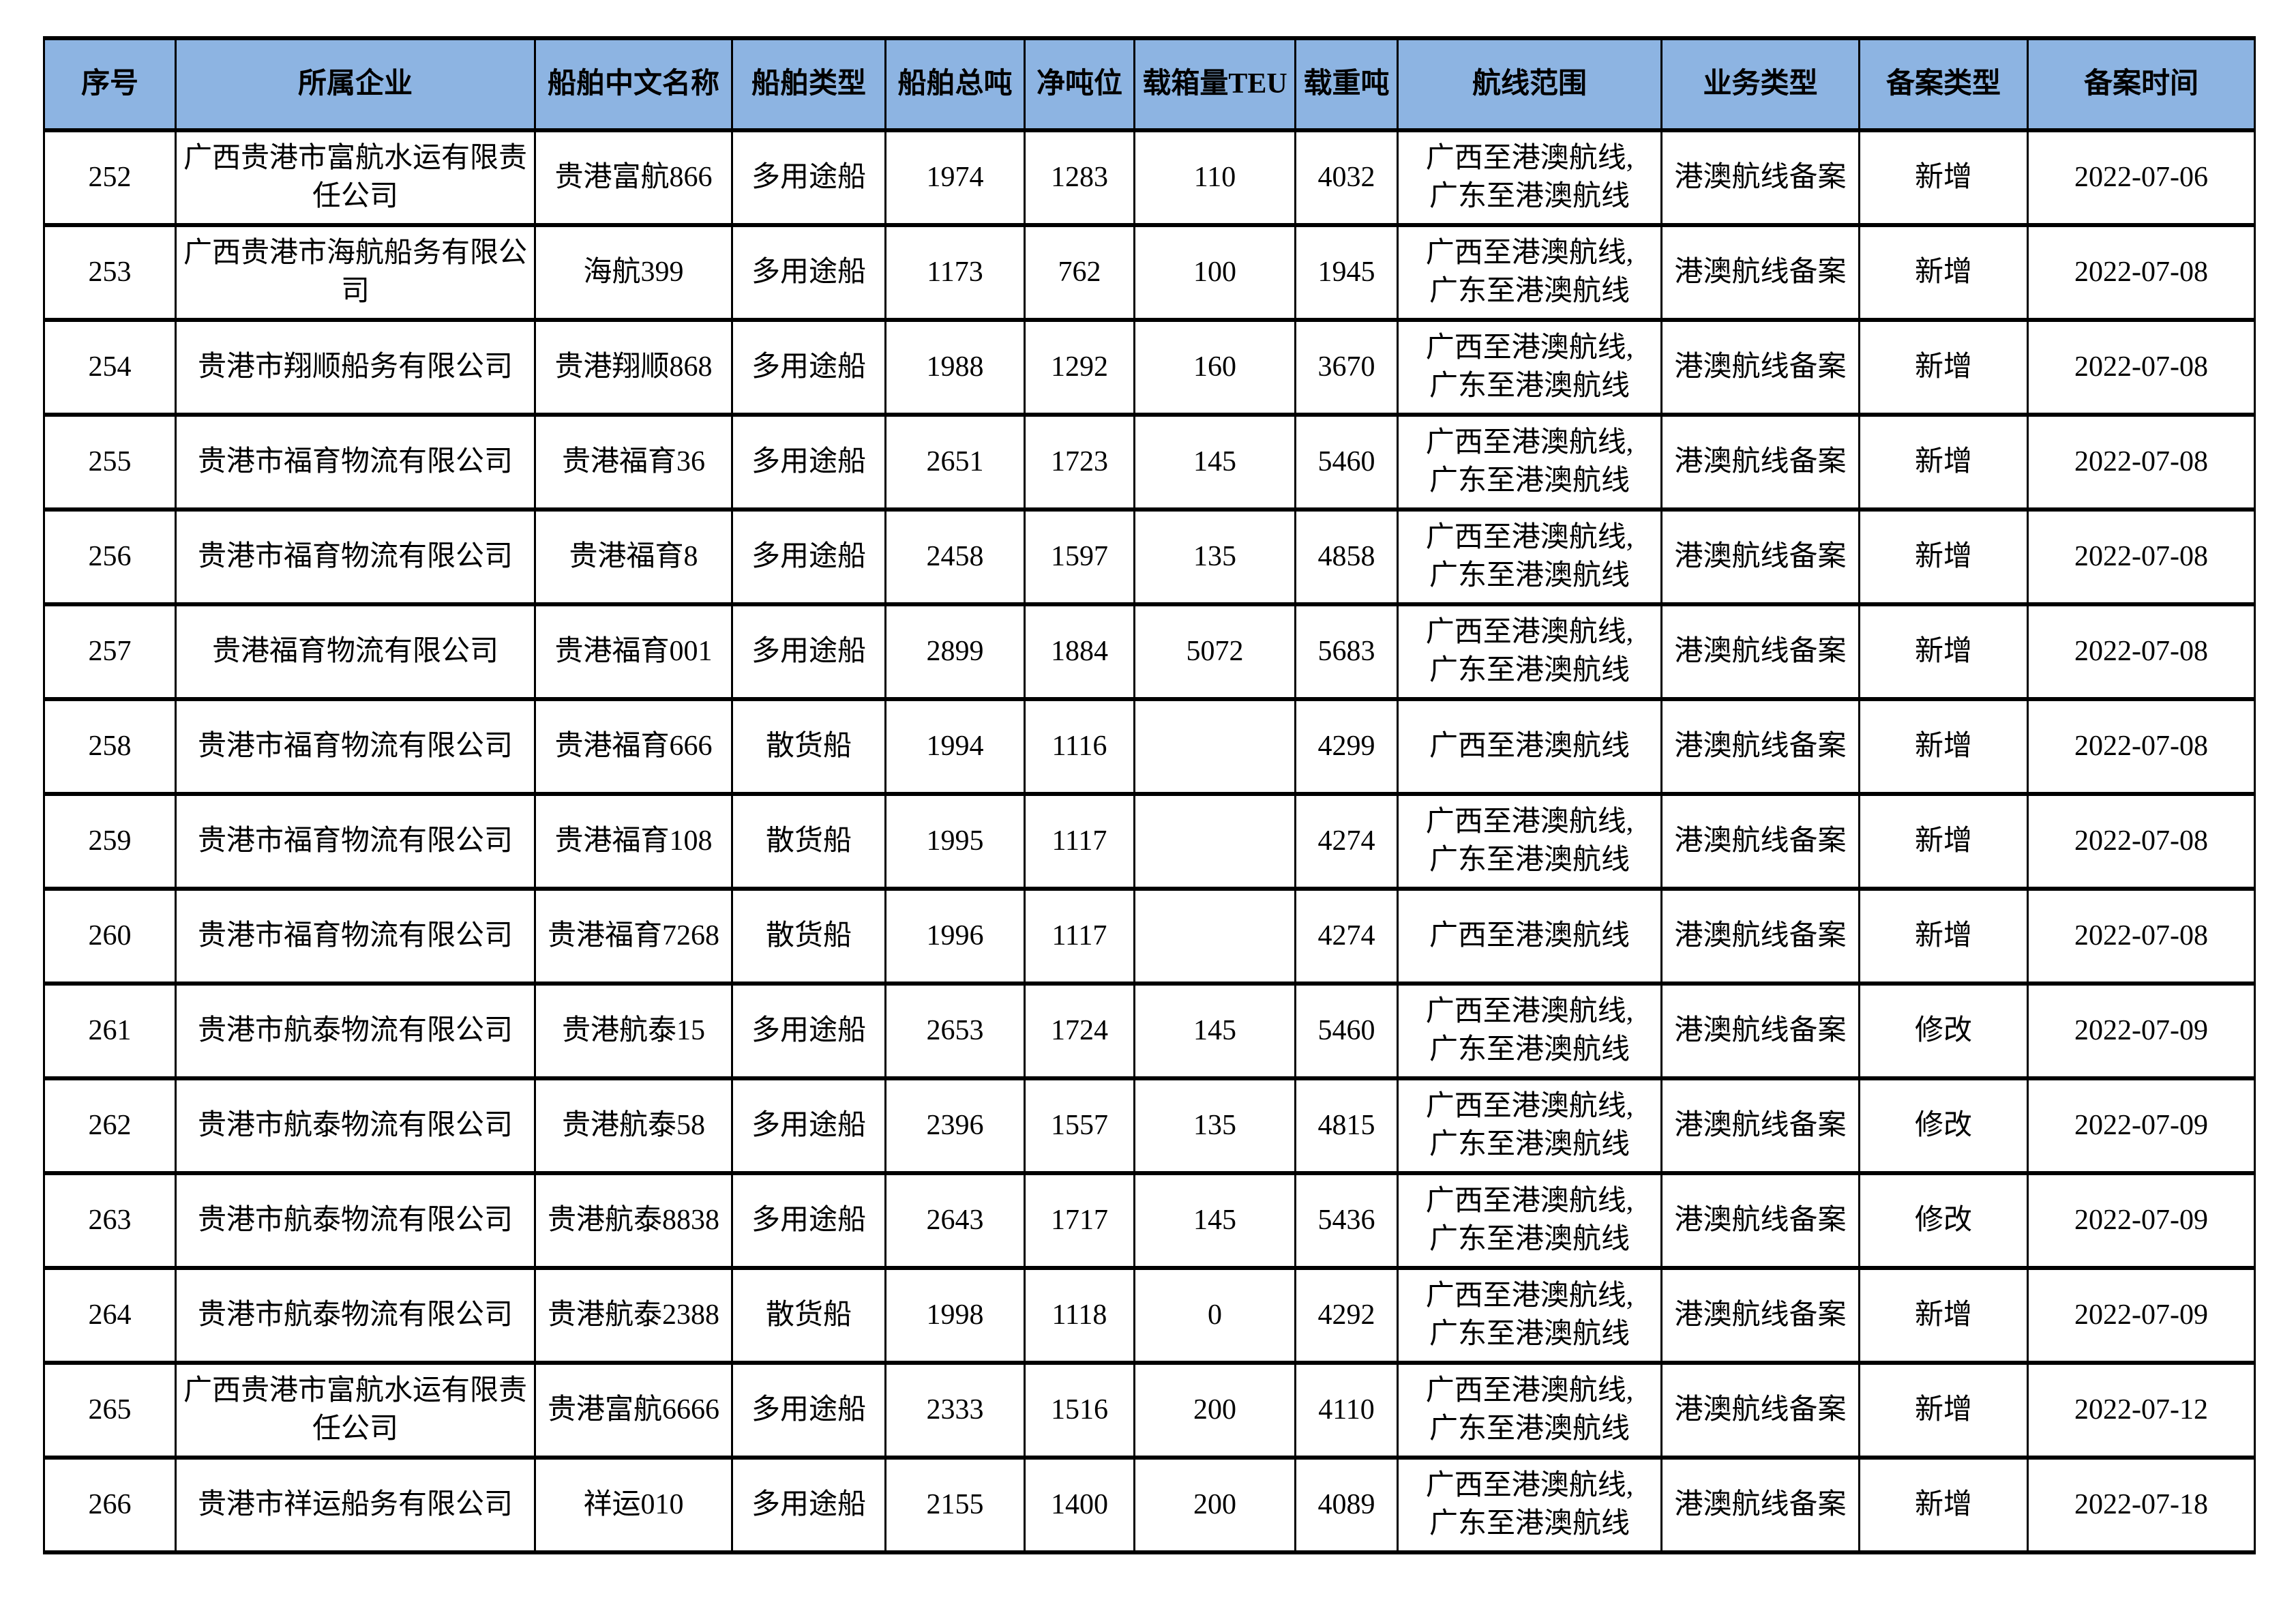 This screenshot has width=2296, height=1624. I want to click on col-header-ship-type: 船舶类型, so click(809, 84).